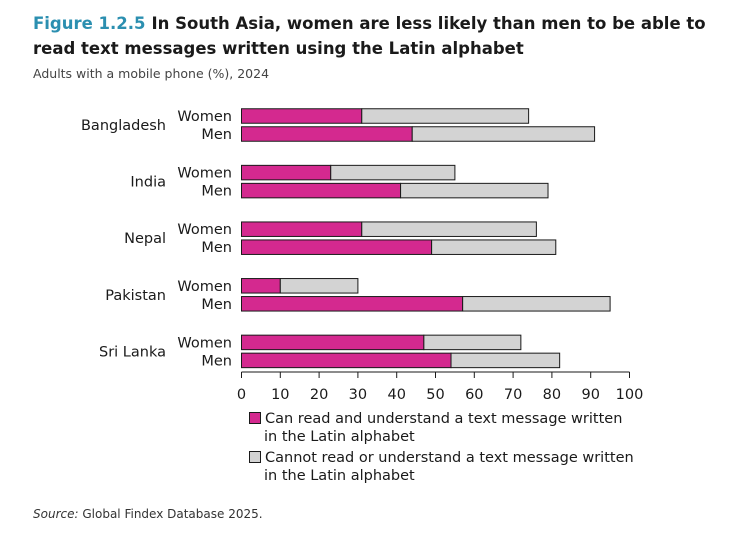 The image size is (745, 551). I want to click on x-tick-label-20: 20, so click(319, 395).